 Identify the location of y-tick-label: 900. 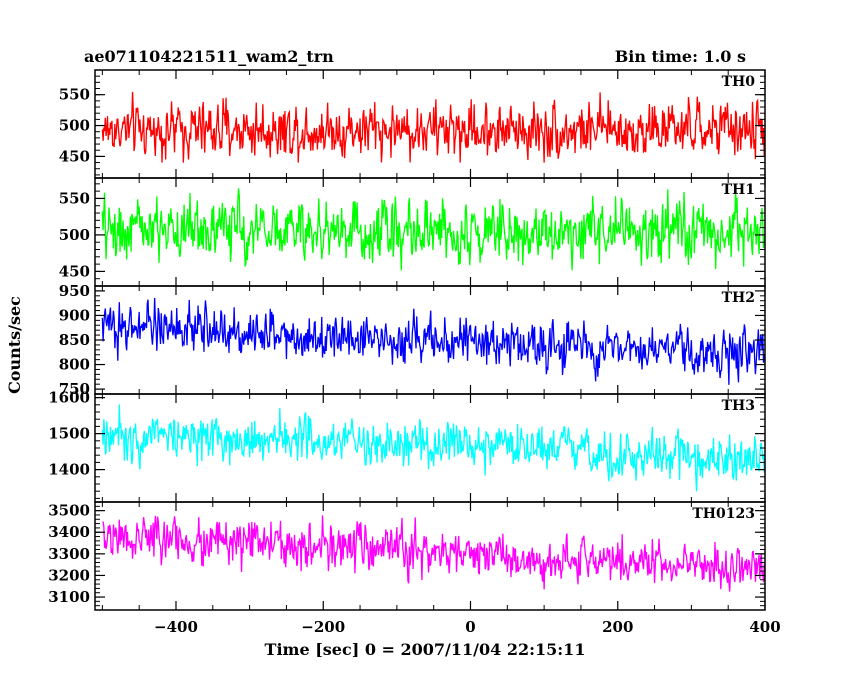
(74, 315).